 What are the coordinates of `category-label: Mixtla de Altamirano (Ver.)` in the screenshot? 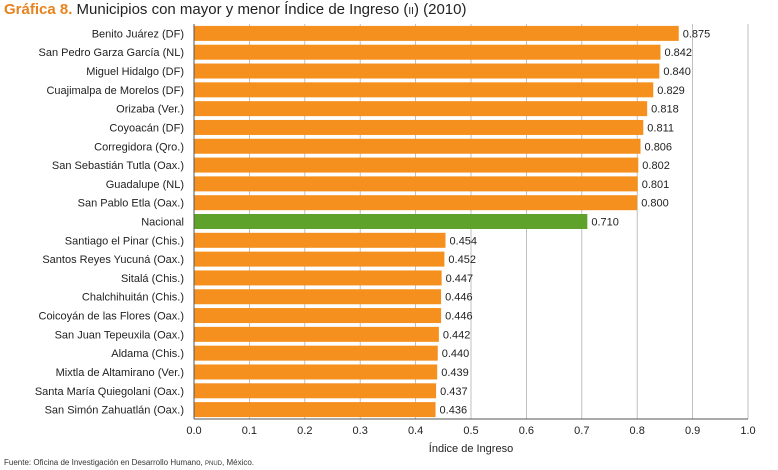 It's located at (120, 373).